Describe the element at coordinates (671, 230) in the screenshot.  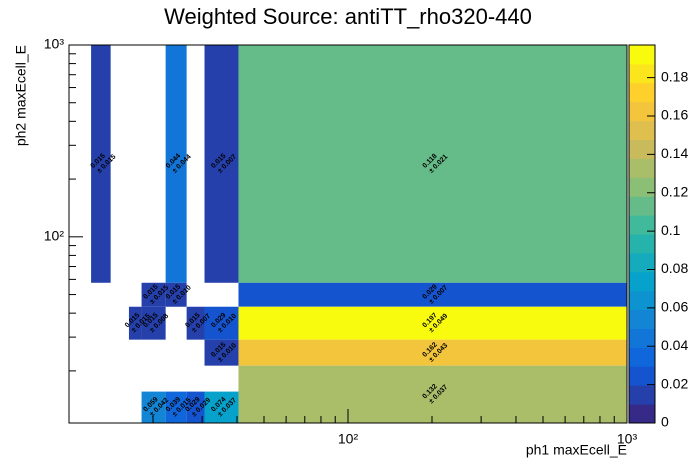
I see `colorbar-tick-label: 0.1` at that location.